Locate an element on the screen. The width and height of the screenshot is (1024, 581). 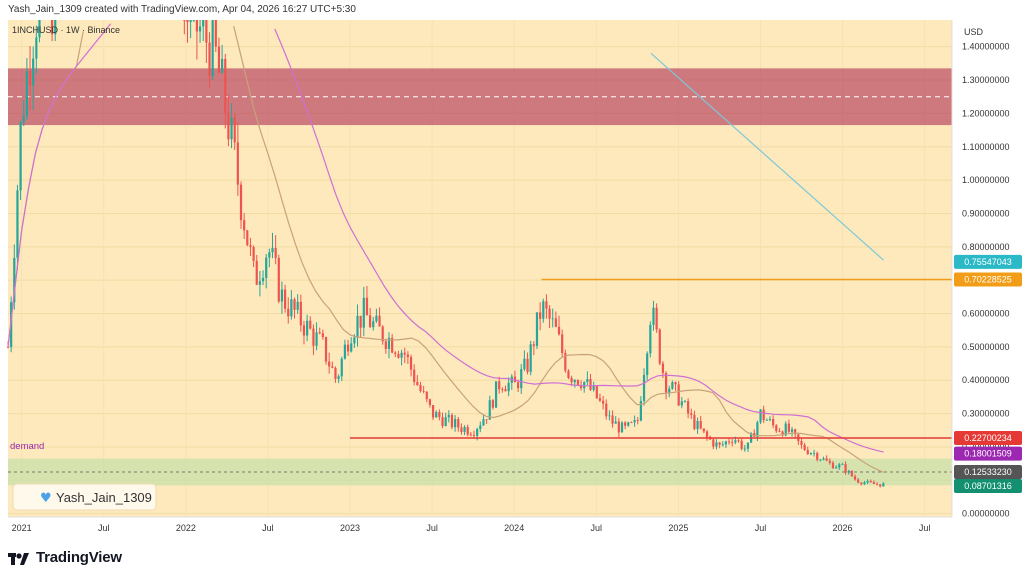
price-badge: 0.12533230 is located at coordinates (988, 471).